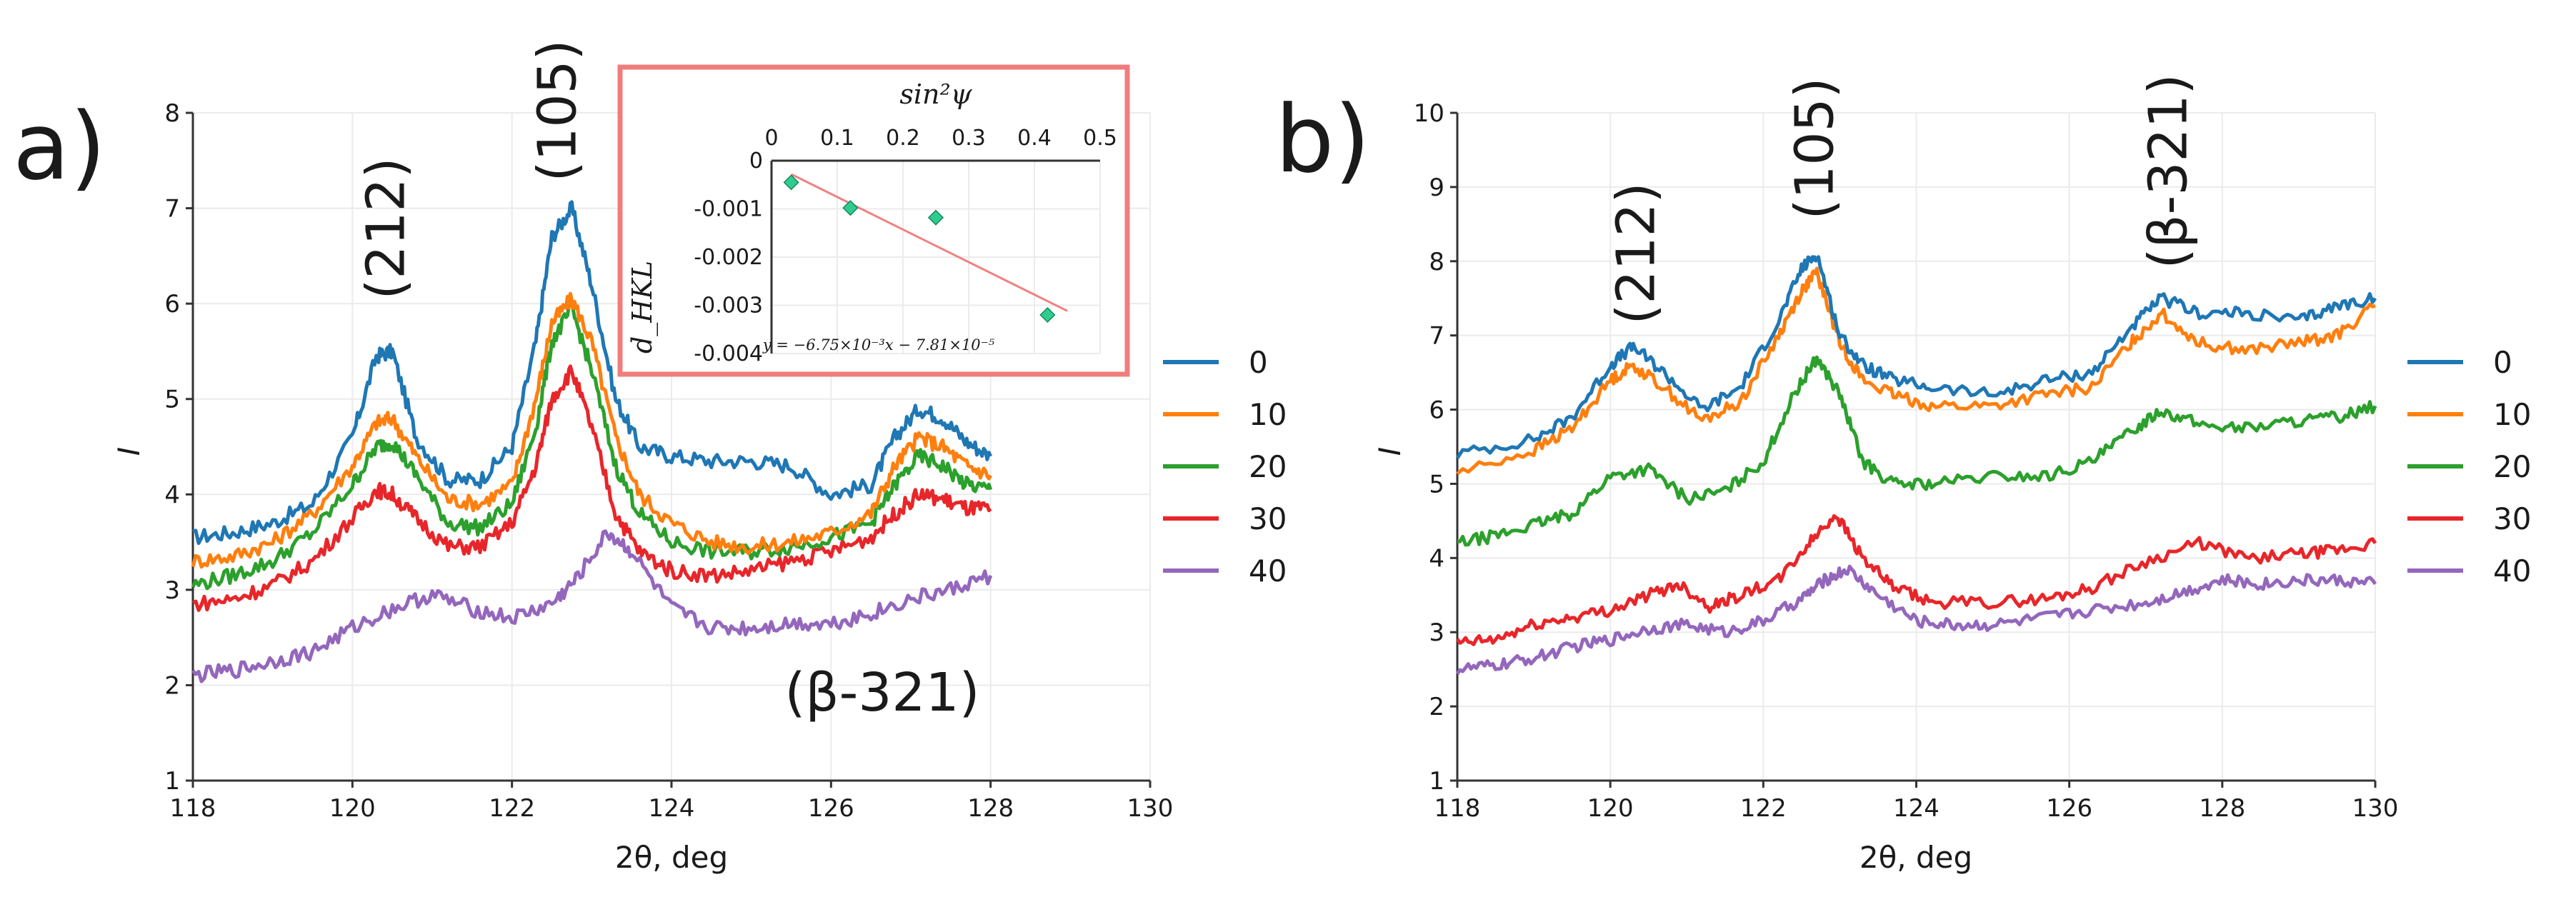 The height and width of the screenshot is (912, 2576). I want to click on a-y-tick-label: 1, so click(172, 782).